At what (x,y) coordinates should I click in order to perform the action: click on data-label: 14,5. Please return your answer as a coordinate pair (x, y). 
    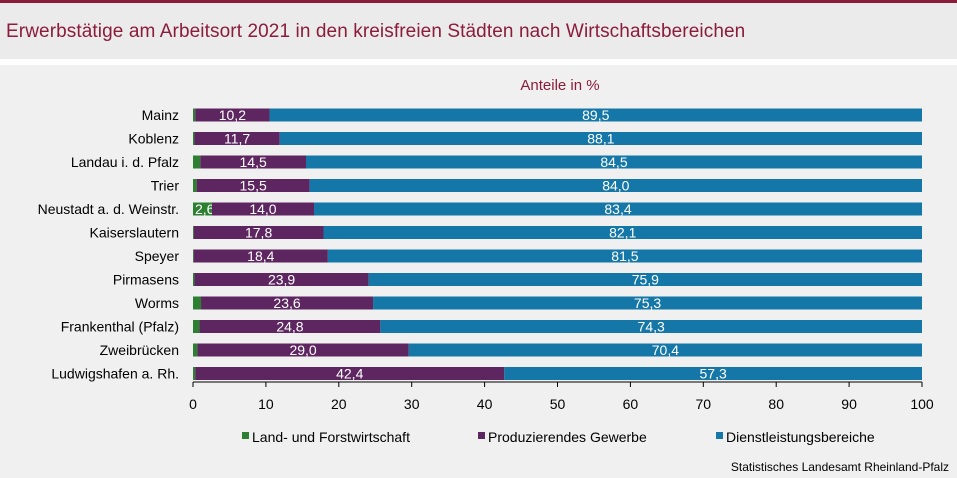
    Looking at the image, I should click on (253, 162).